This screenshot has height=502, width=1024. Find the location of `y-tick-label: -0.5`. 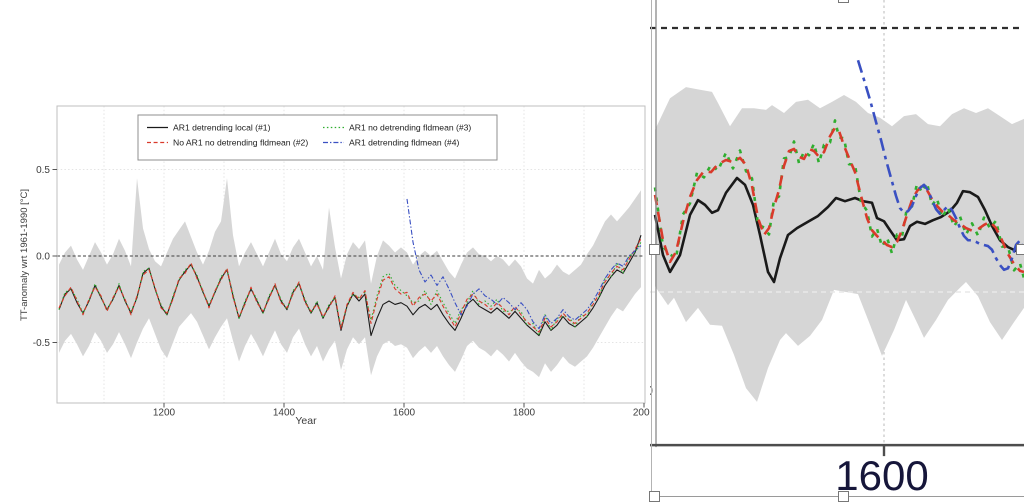

y-tick-label: -0.5 is located at coordinates (42, 343).